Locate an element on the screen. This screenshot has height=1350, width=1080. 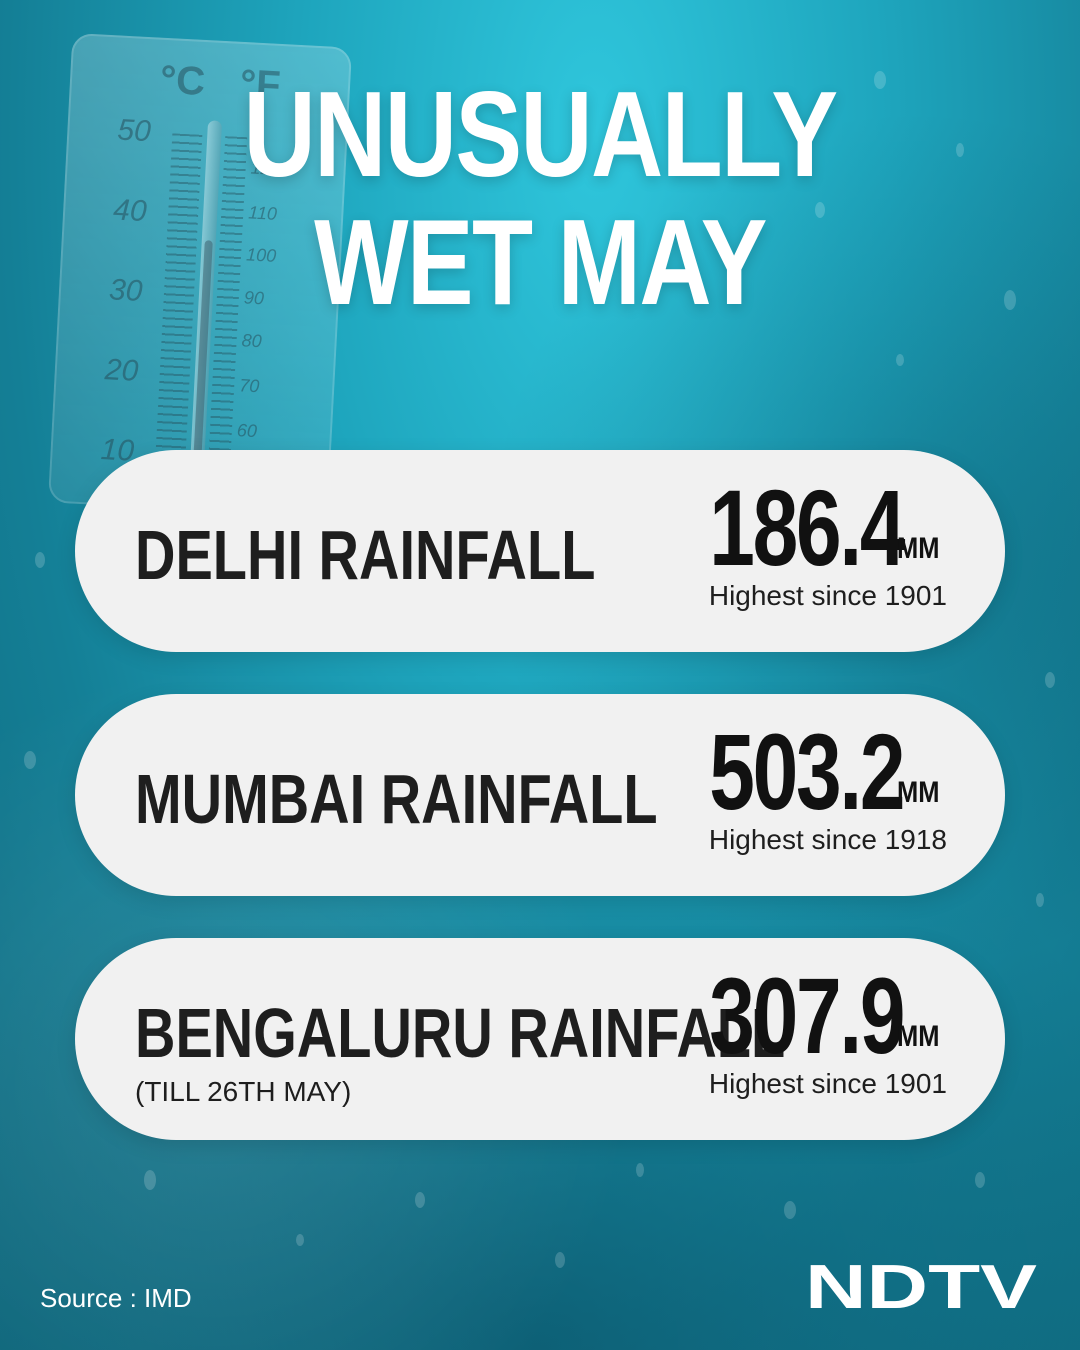
ndtv-logo: NDTV is located at coordinates (921, 1287).